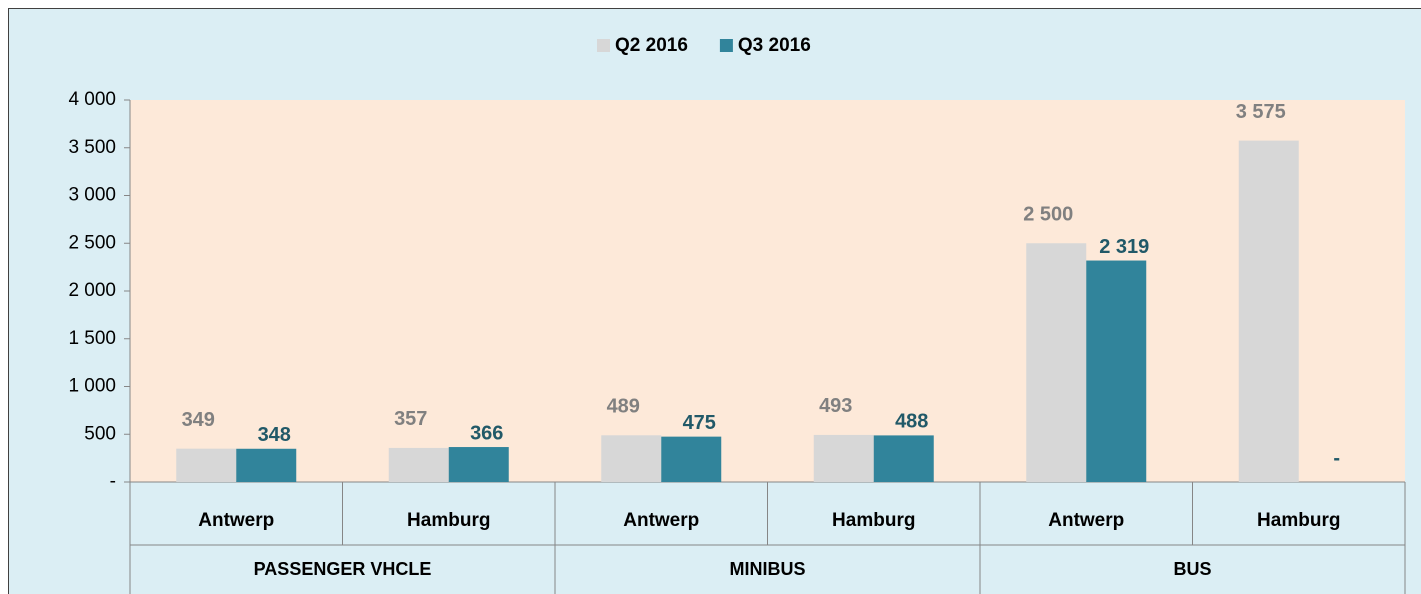  I want to click on y-tick-label: -, so click(113, 481).